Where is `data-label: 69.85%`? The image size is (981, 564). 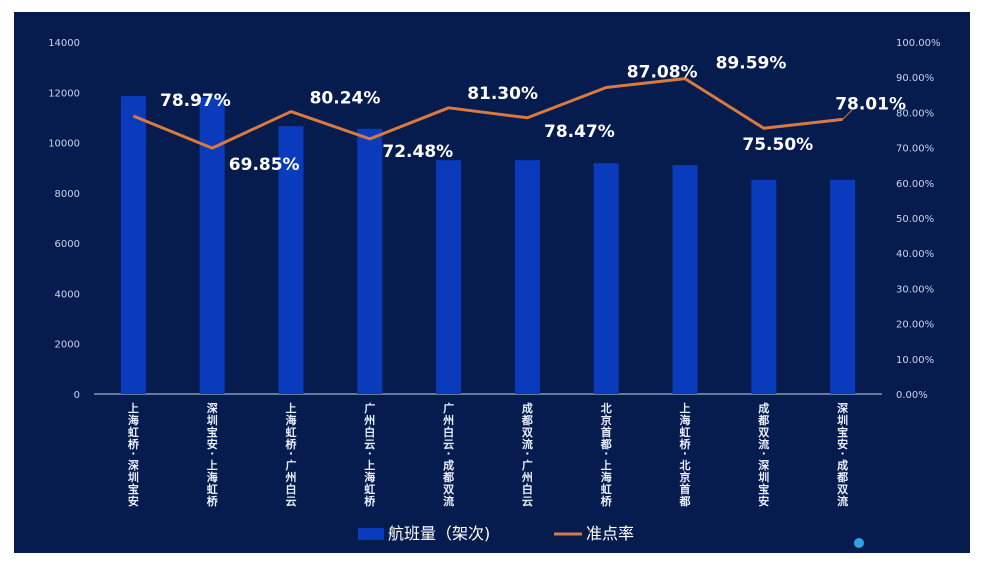
data-label: 69.85% is located at coordinates (264, 165).